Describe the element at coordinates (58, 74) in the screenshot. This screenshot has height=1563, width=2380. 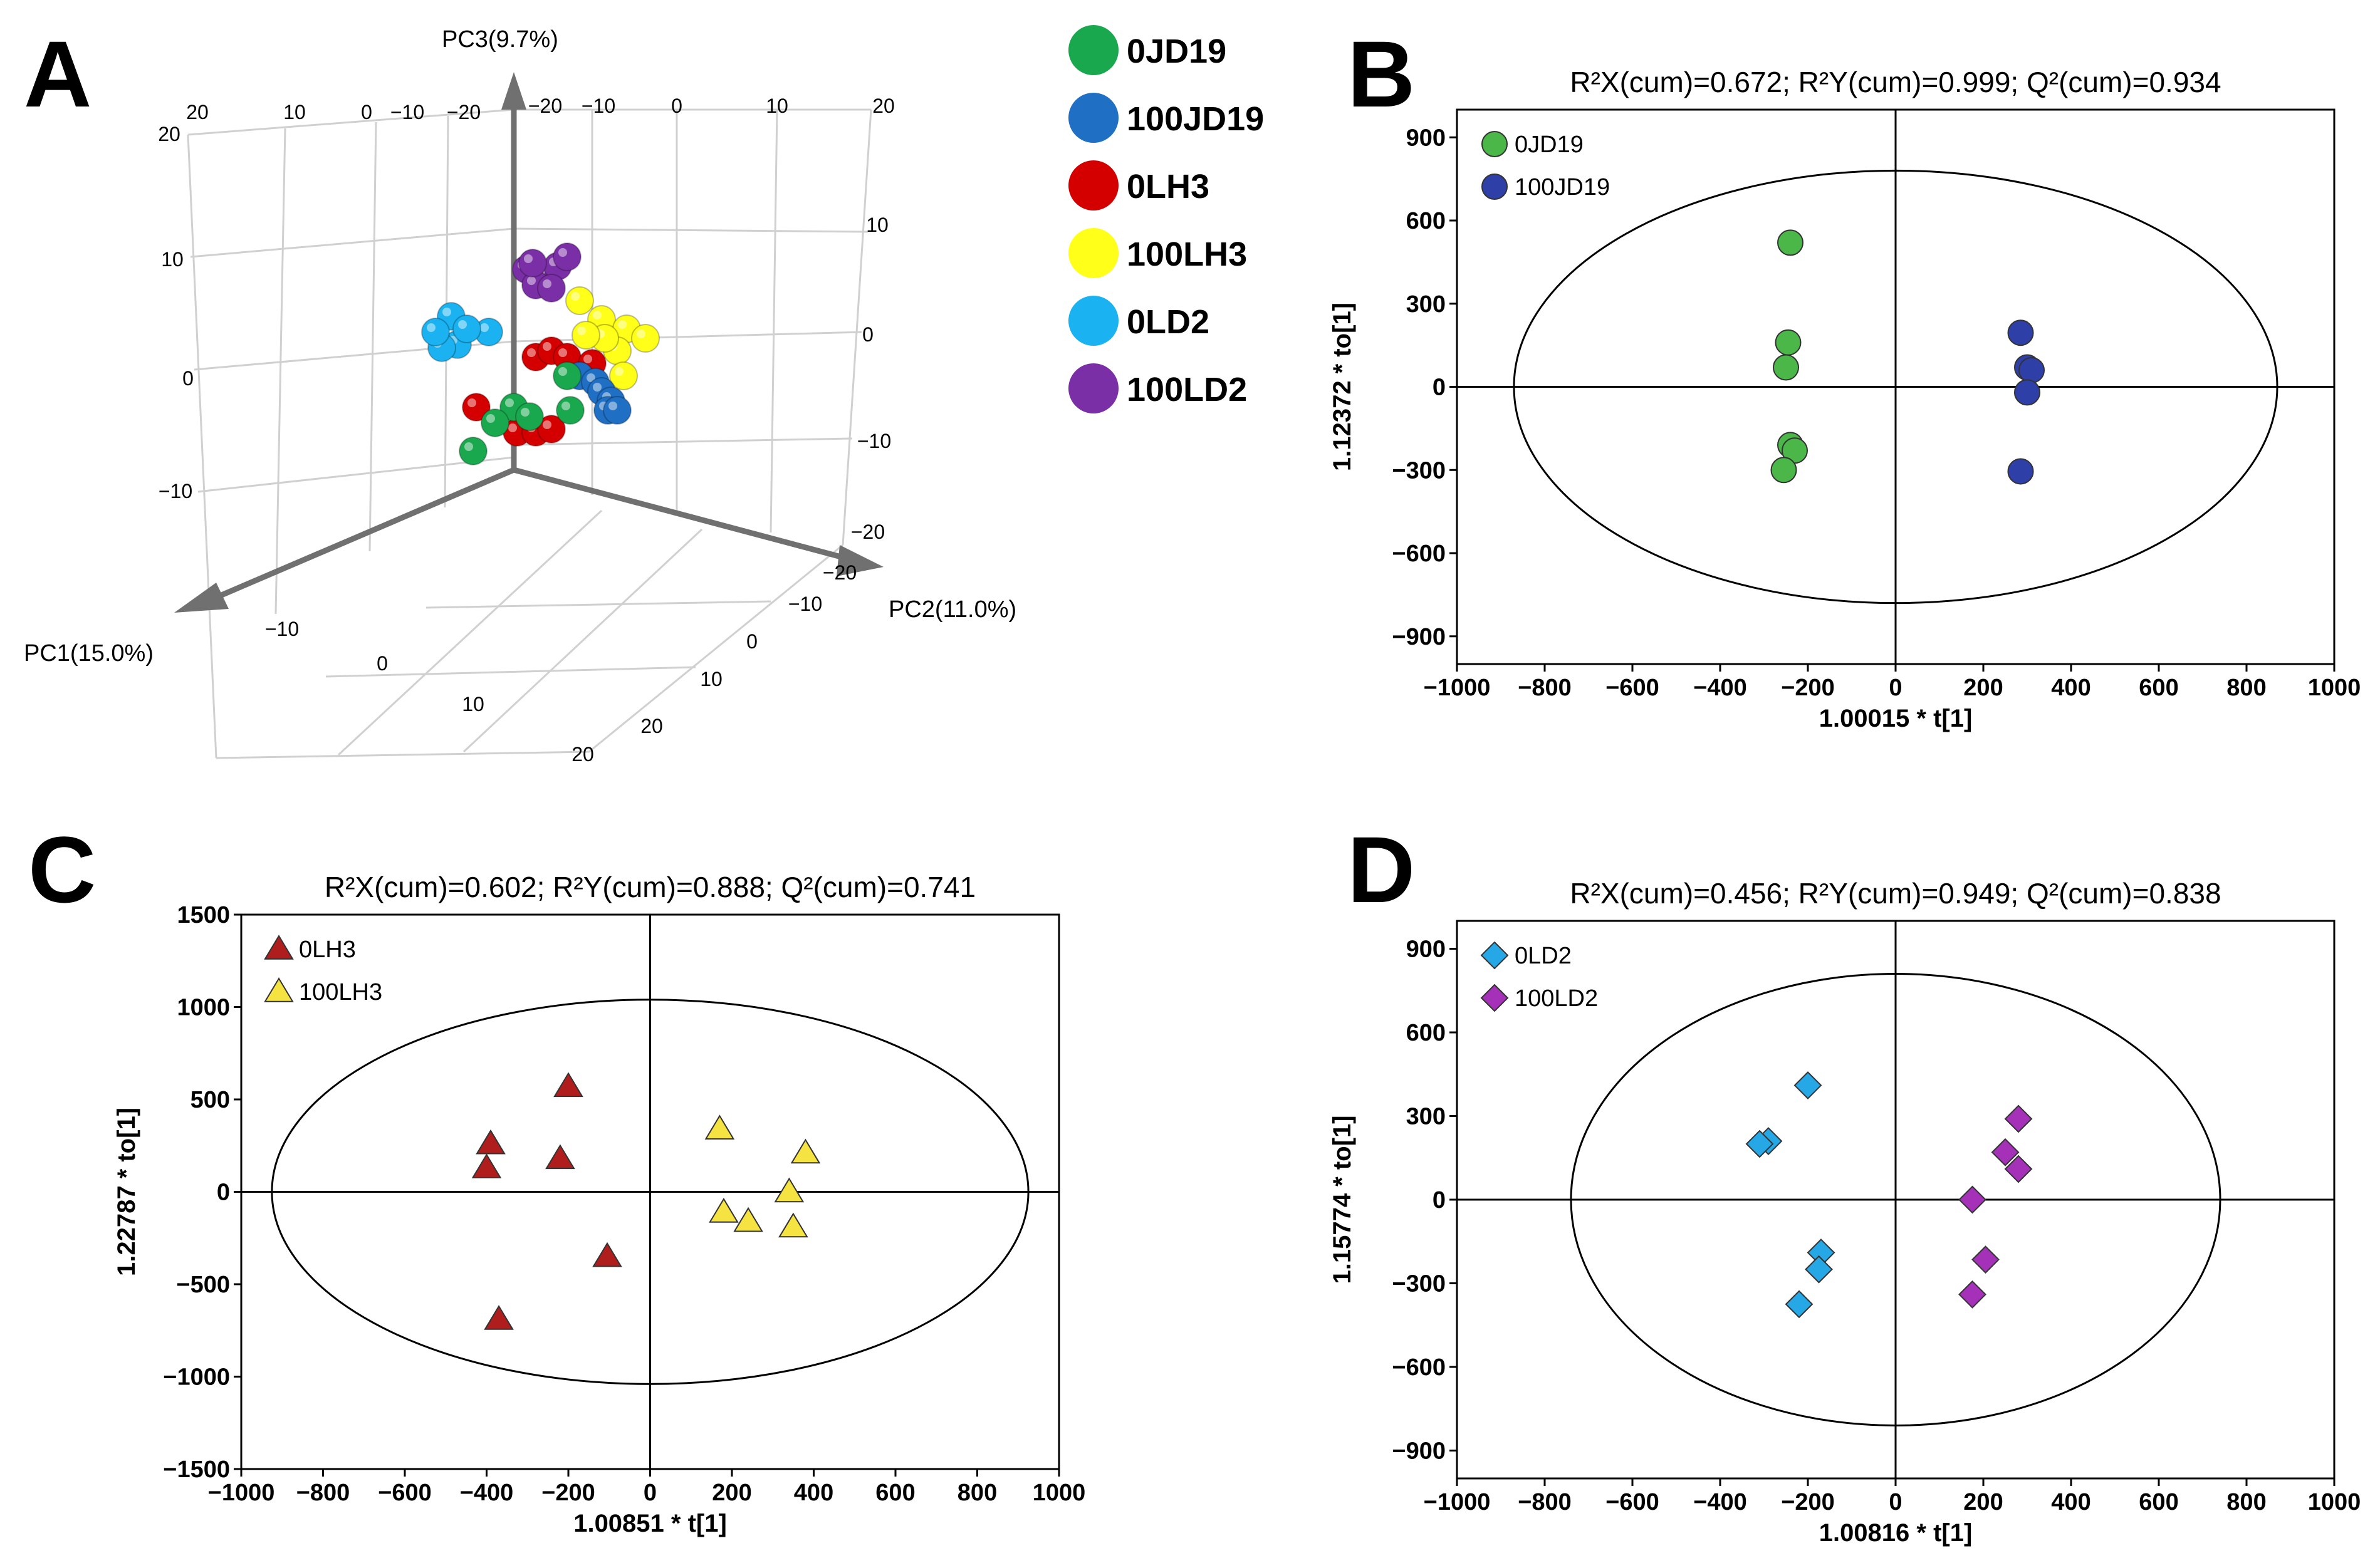
I see `panel-label-a: A` at that location.